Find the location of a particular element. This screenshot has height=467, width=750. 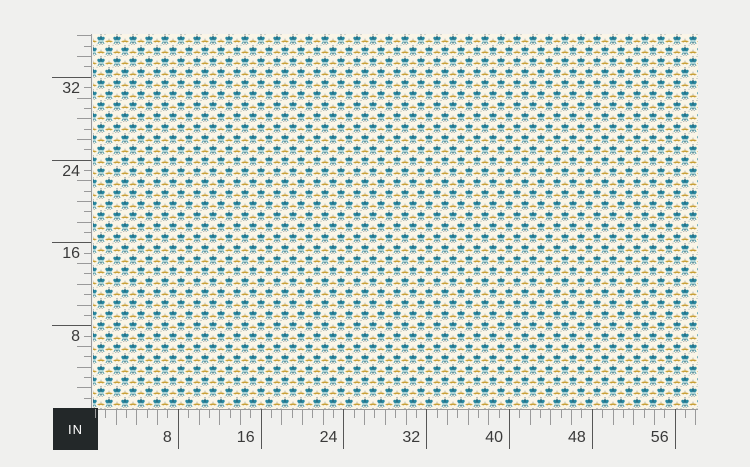

horizontal-ruler-label: 48 is located at coordinates (577, 437).